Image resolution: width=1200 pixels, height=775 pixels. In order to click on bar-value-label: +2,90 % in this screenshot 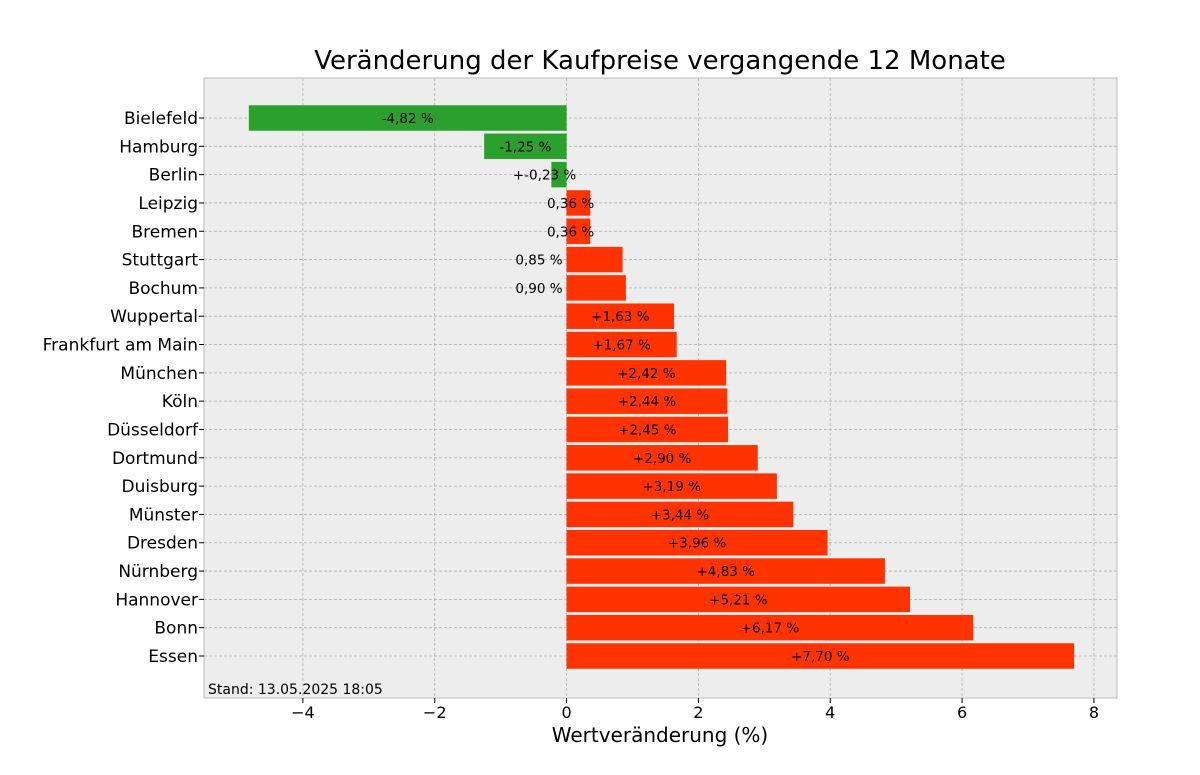, I will do `click(662, 459)`.